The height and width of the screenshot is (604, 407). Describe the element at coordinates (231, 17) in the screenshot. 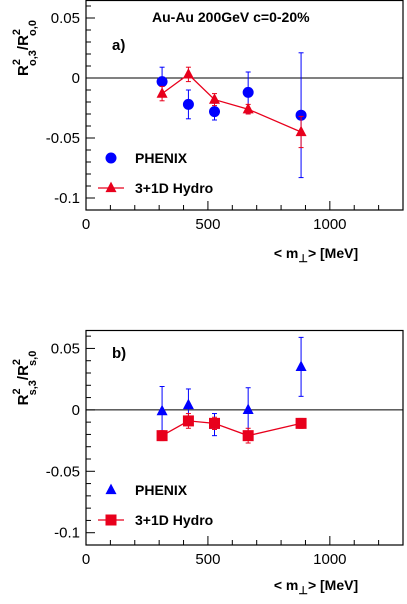

I see `annotation-text: Au-Au 200GeV c=0-20%` at that location.